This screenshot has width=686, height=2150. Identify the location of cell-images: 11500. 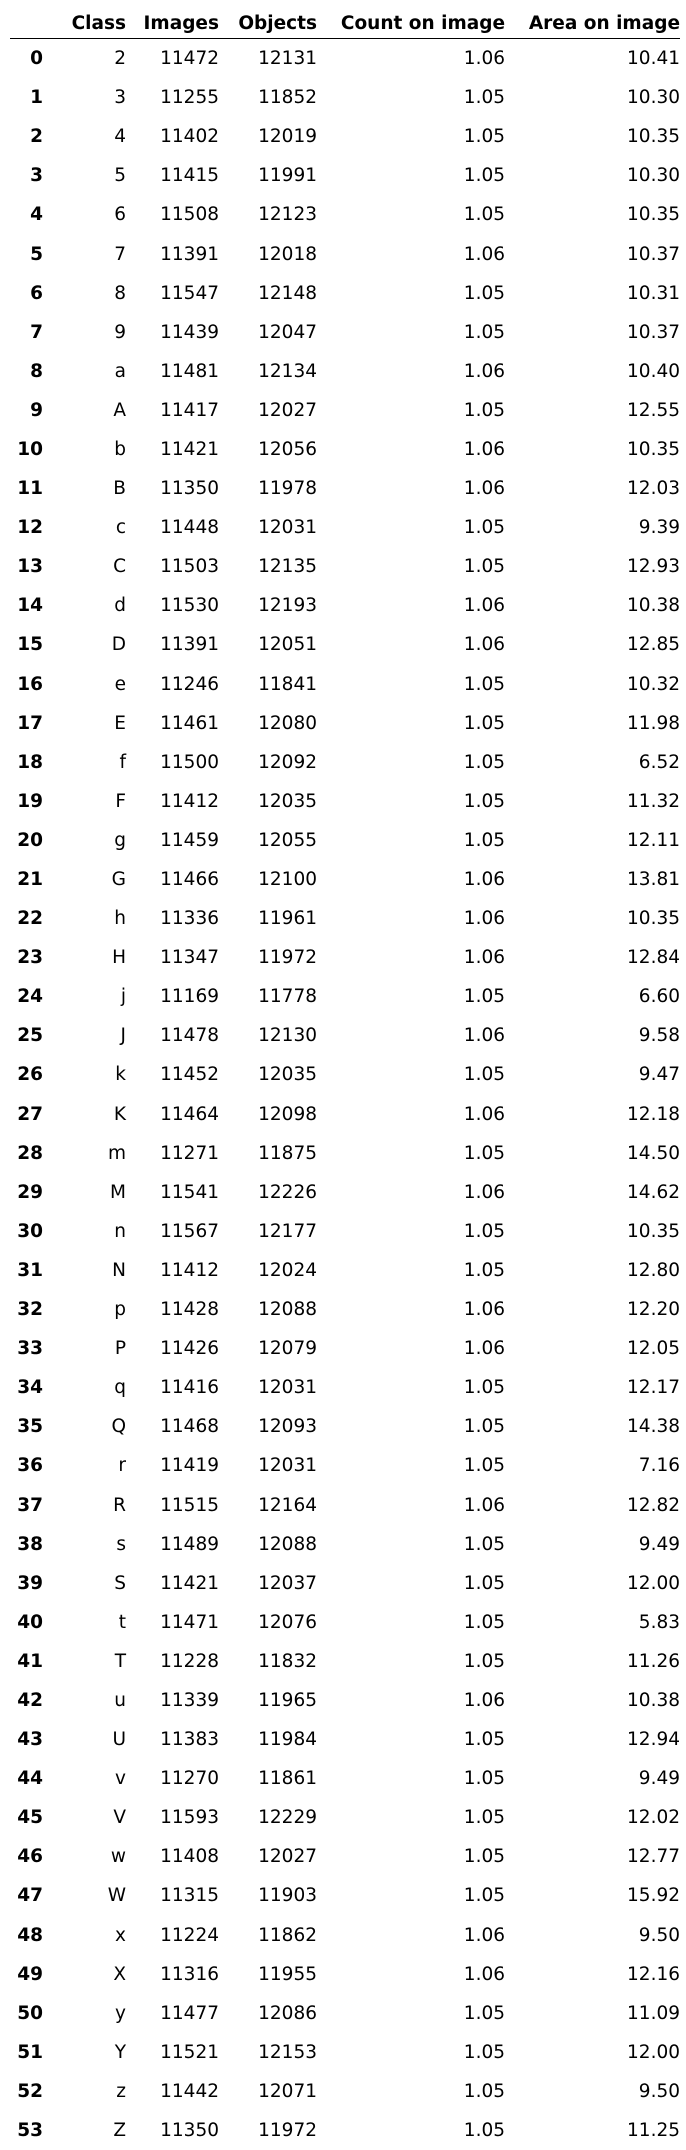
(172, 762).